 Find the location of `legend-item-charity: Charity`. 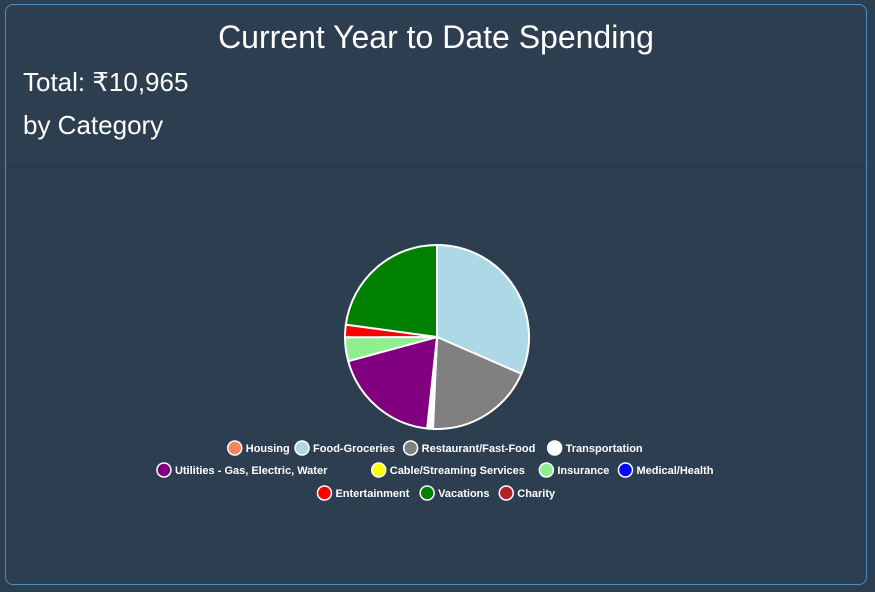

legend-item-charity: Charity is located at coordinates (527, 493).